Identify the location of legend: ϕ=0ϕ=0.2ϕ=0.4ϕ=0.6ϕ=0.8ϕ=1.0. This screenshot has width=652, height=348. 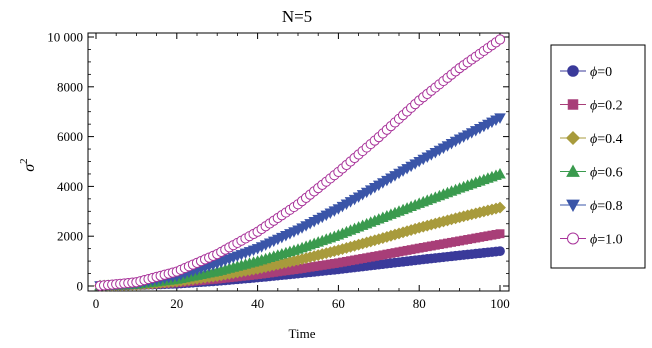
(591, 156).